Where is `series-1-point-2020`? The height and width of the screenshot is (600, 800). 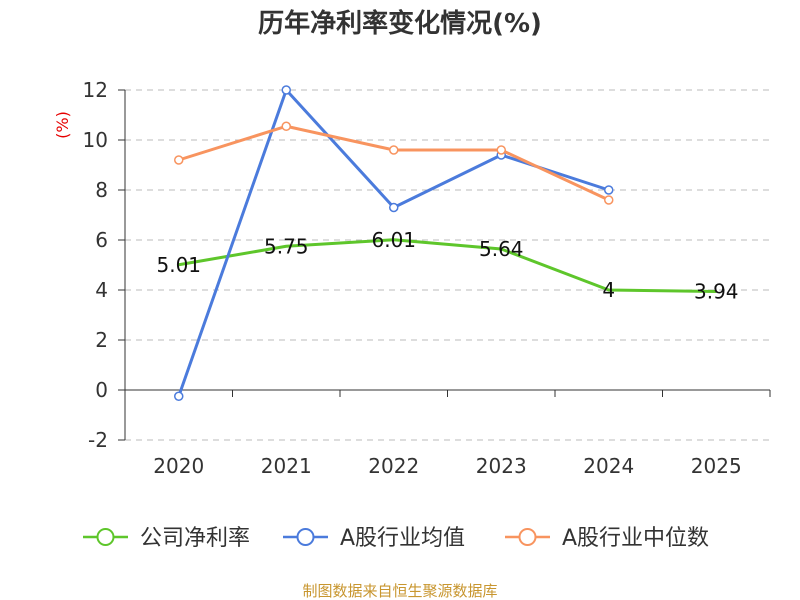
series-1-point-2020 is located at coordinates (179, 396).